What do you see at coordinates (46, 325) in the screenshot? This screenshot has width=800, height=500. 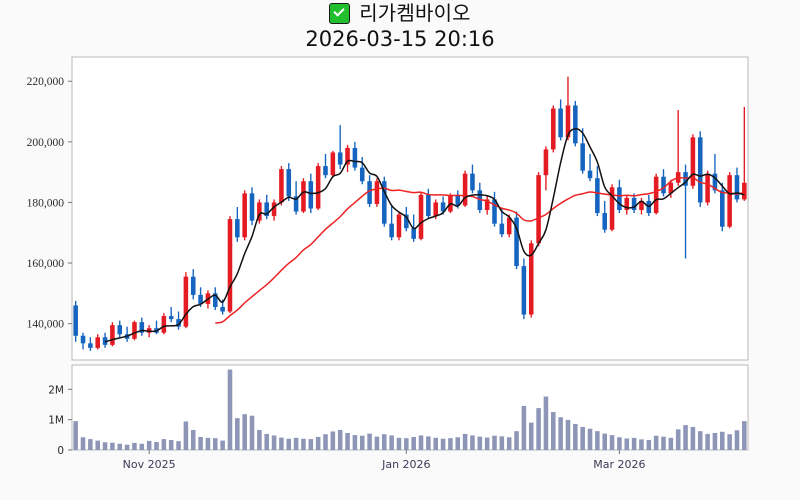 I see `price-tick-label: 140,000` at bounding box center [46, 325].